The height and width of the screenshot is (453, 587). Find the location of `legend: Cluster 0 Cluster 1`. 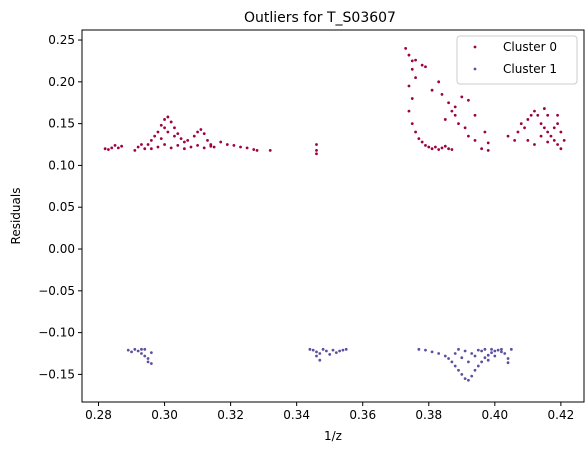

legend: Cluster 0 Cluster 1 is located at coordinates (517, 60).